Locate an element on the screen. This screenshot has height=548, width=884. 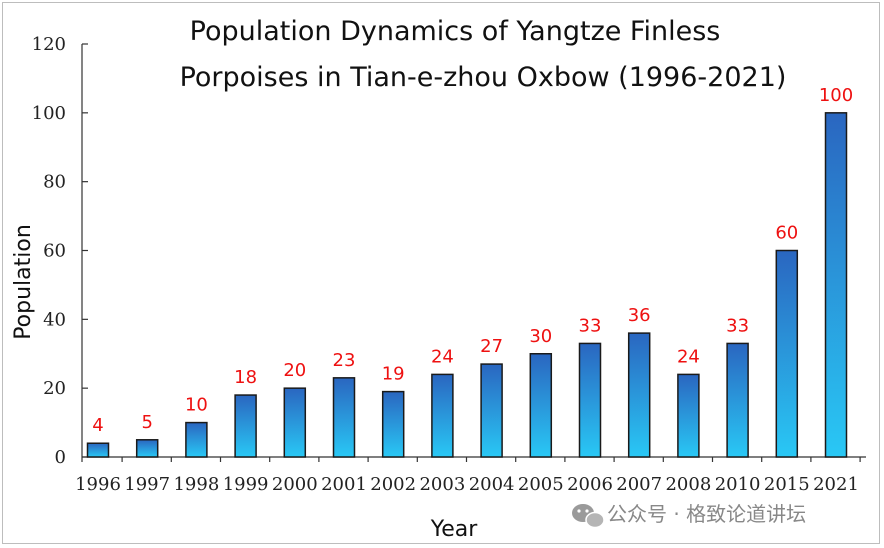
bar-2000 is located at coordinates (295, 422).